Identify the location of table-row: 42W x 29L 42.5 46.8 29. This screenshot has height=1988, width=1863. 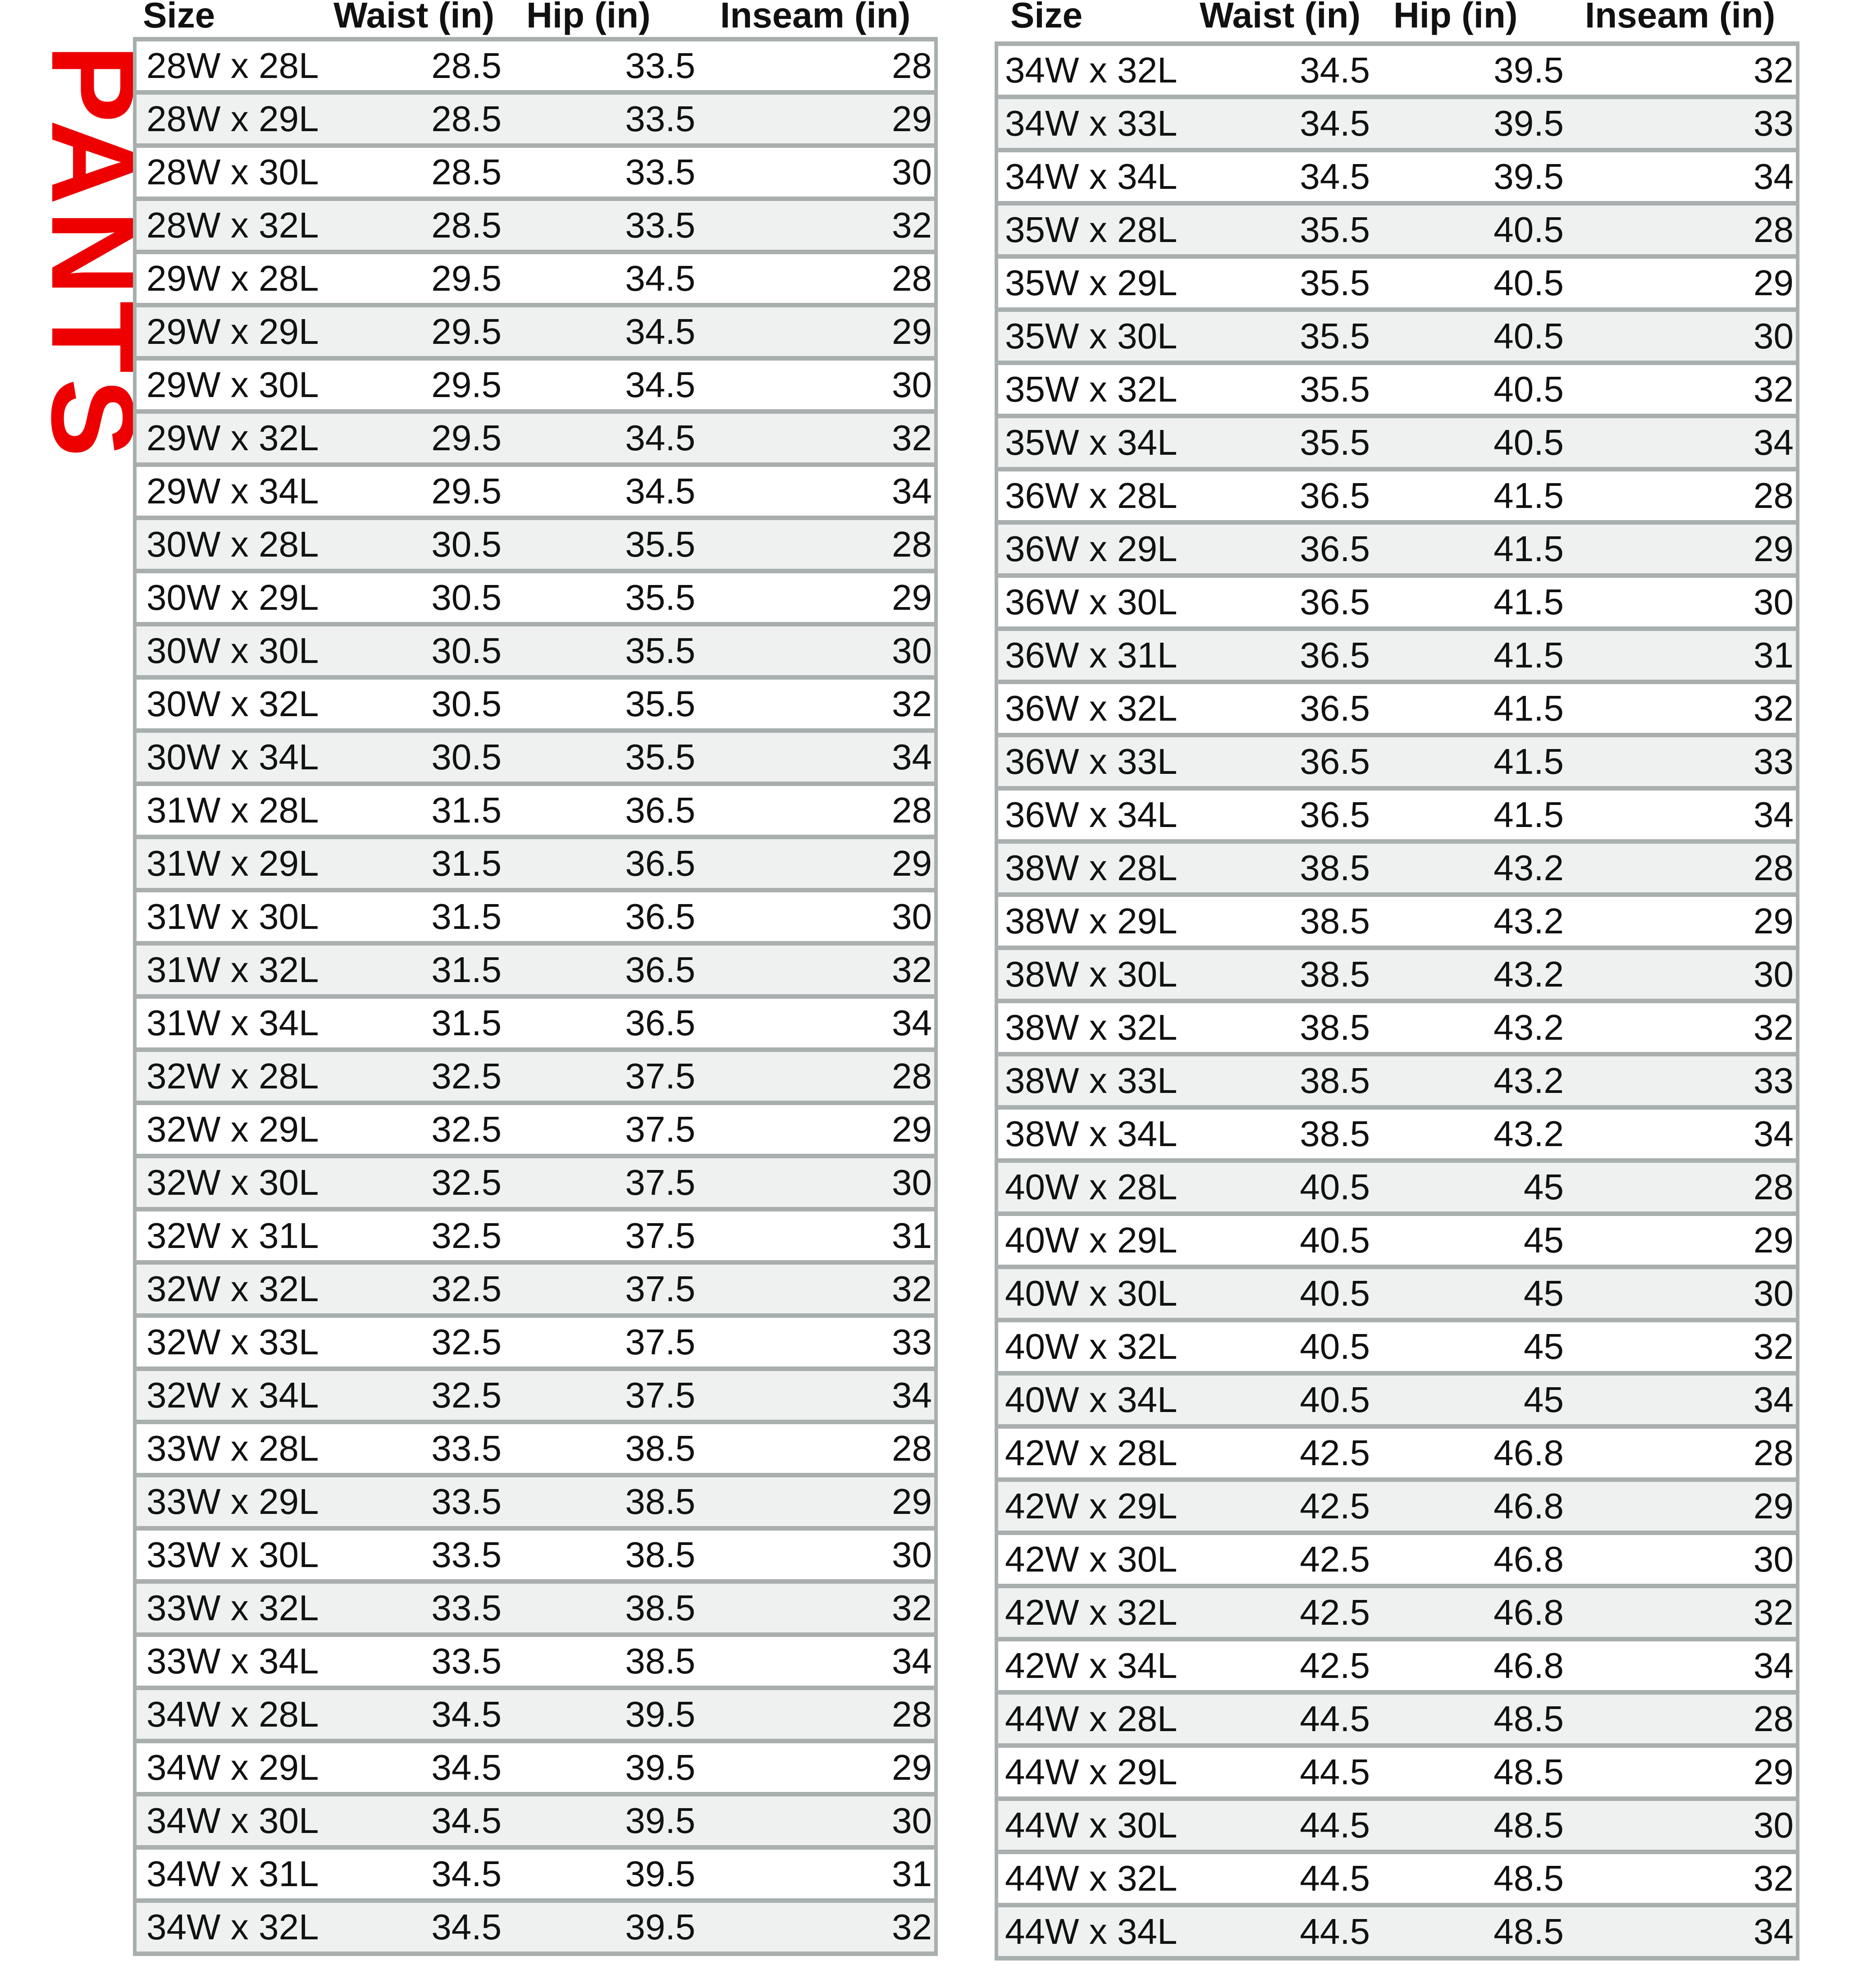
(1397, 1508).